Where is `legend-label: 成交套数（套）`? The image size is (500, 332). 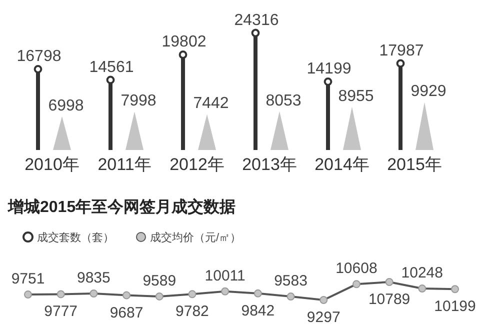 legend-label: 成交套数（套） is located at coordinates (75, 237).